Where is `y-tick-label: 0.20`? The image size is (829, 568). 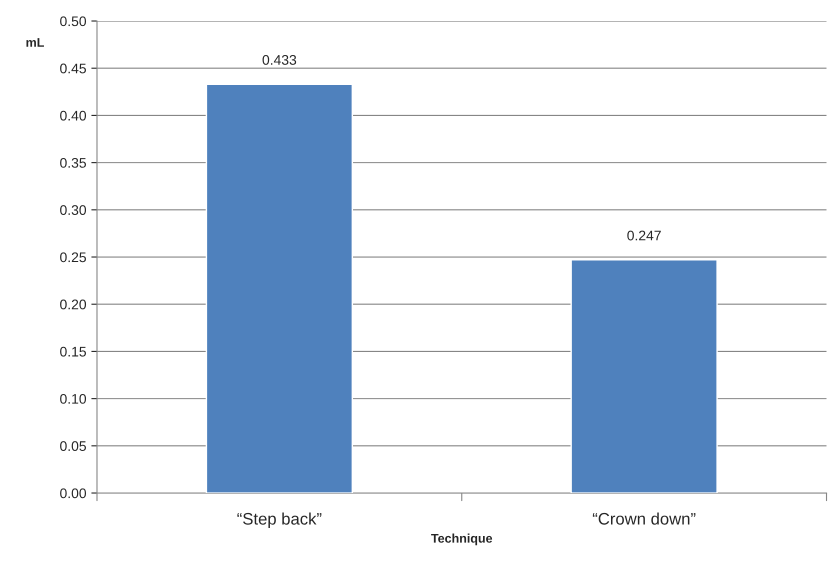
y-tick-label: 0.20 is located at coordinates (73, 305).